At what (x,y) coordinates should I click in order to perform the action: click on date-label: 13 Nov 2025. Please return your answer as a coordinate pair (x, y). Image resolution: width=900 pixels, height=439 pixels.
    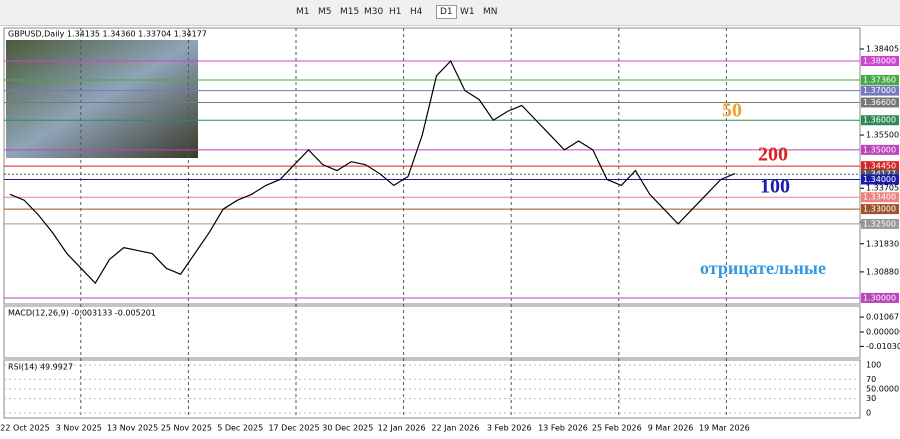
    Looking at the image, I should click on (132, 428).